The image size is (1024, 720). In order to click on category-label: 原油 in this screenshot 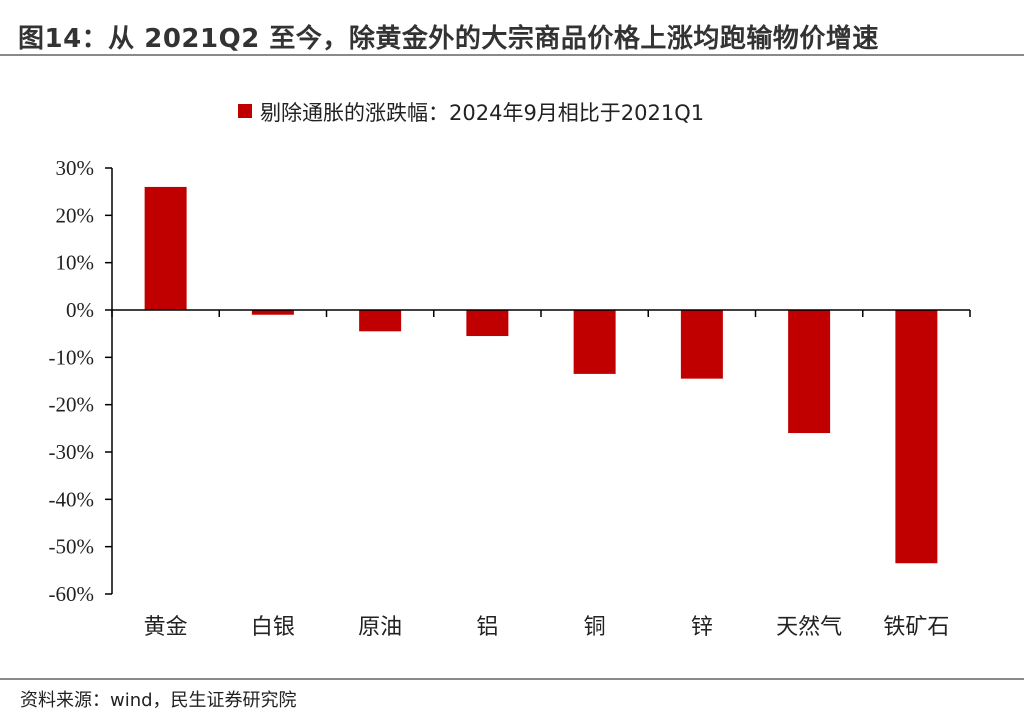, I will do `click(380, 627)`.